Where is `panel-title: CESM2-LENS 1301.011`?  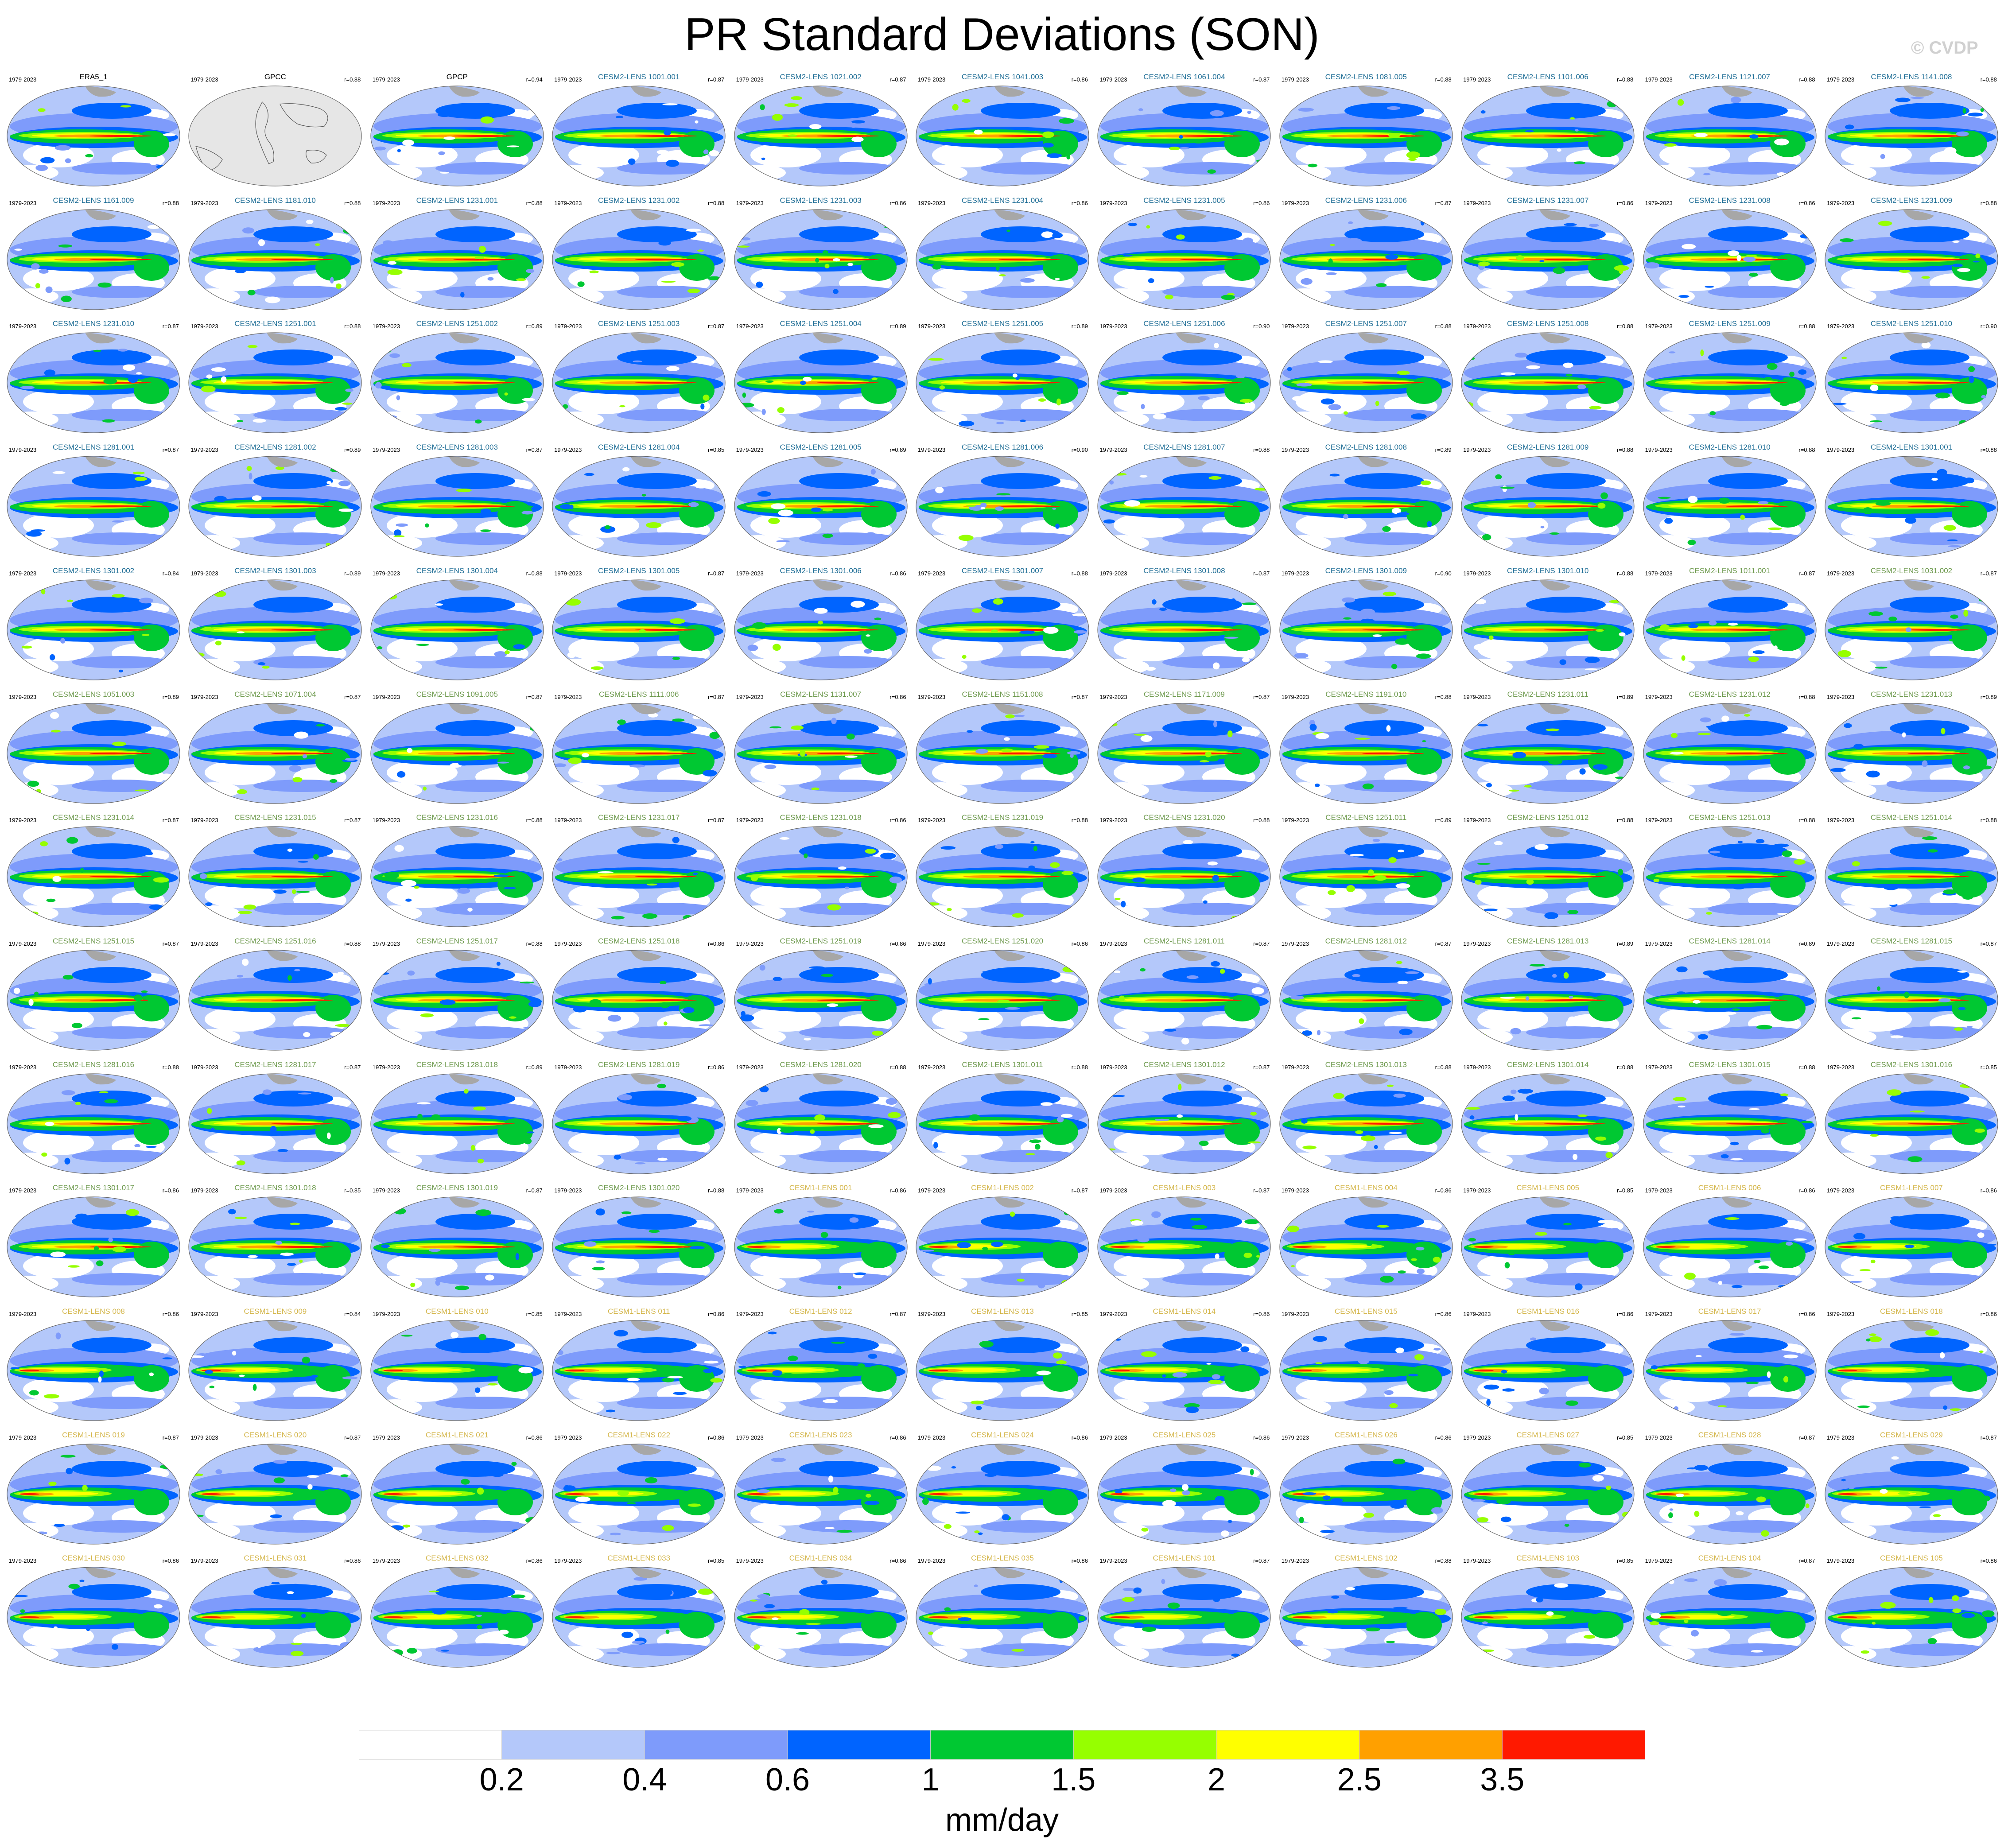
panel-title: CESM2-LENS 1301.011 is located at coordinates (1002, 1064).